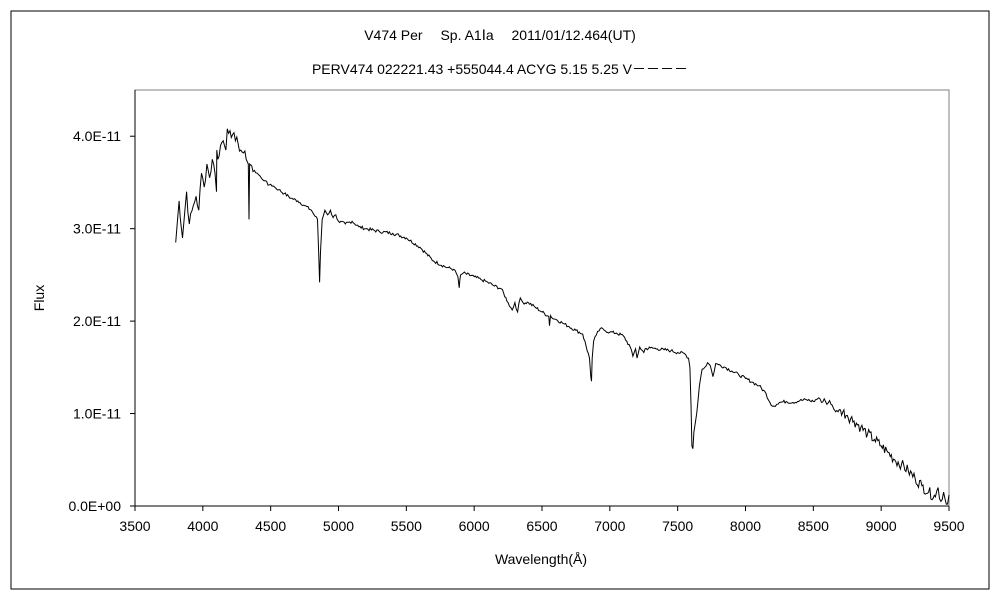  I want to click on x-tick-label: 5000, so click(338, 526).